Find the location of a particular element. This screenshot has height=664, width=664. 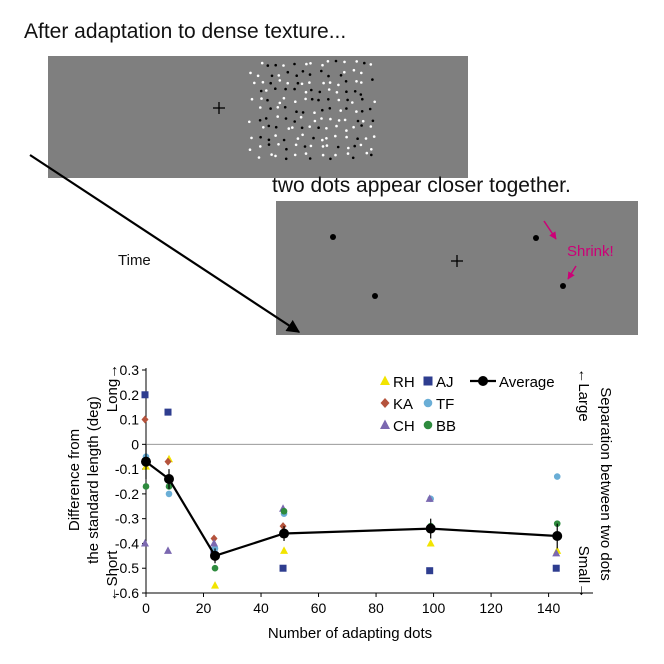

legend-average-marker is located at coordinates (483, 381).